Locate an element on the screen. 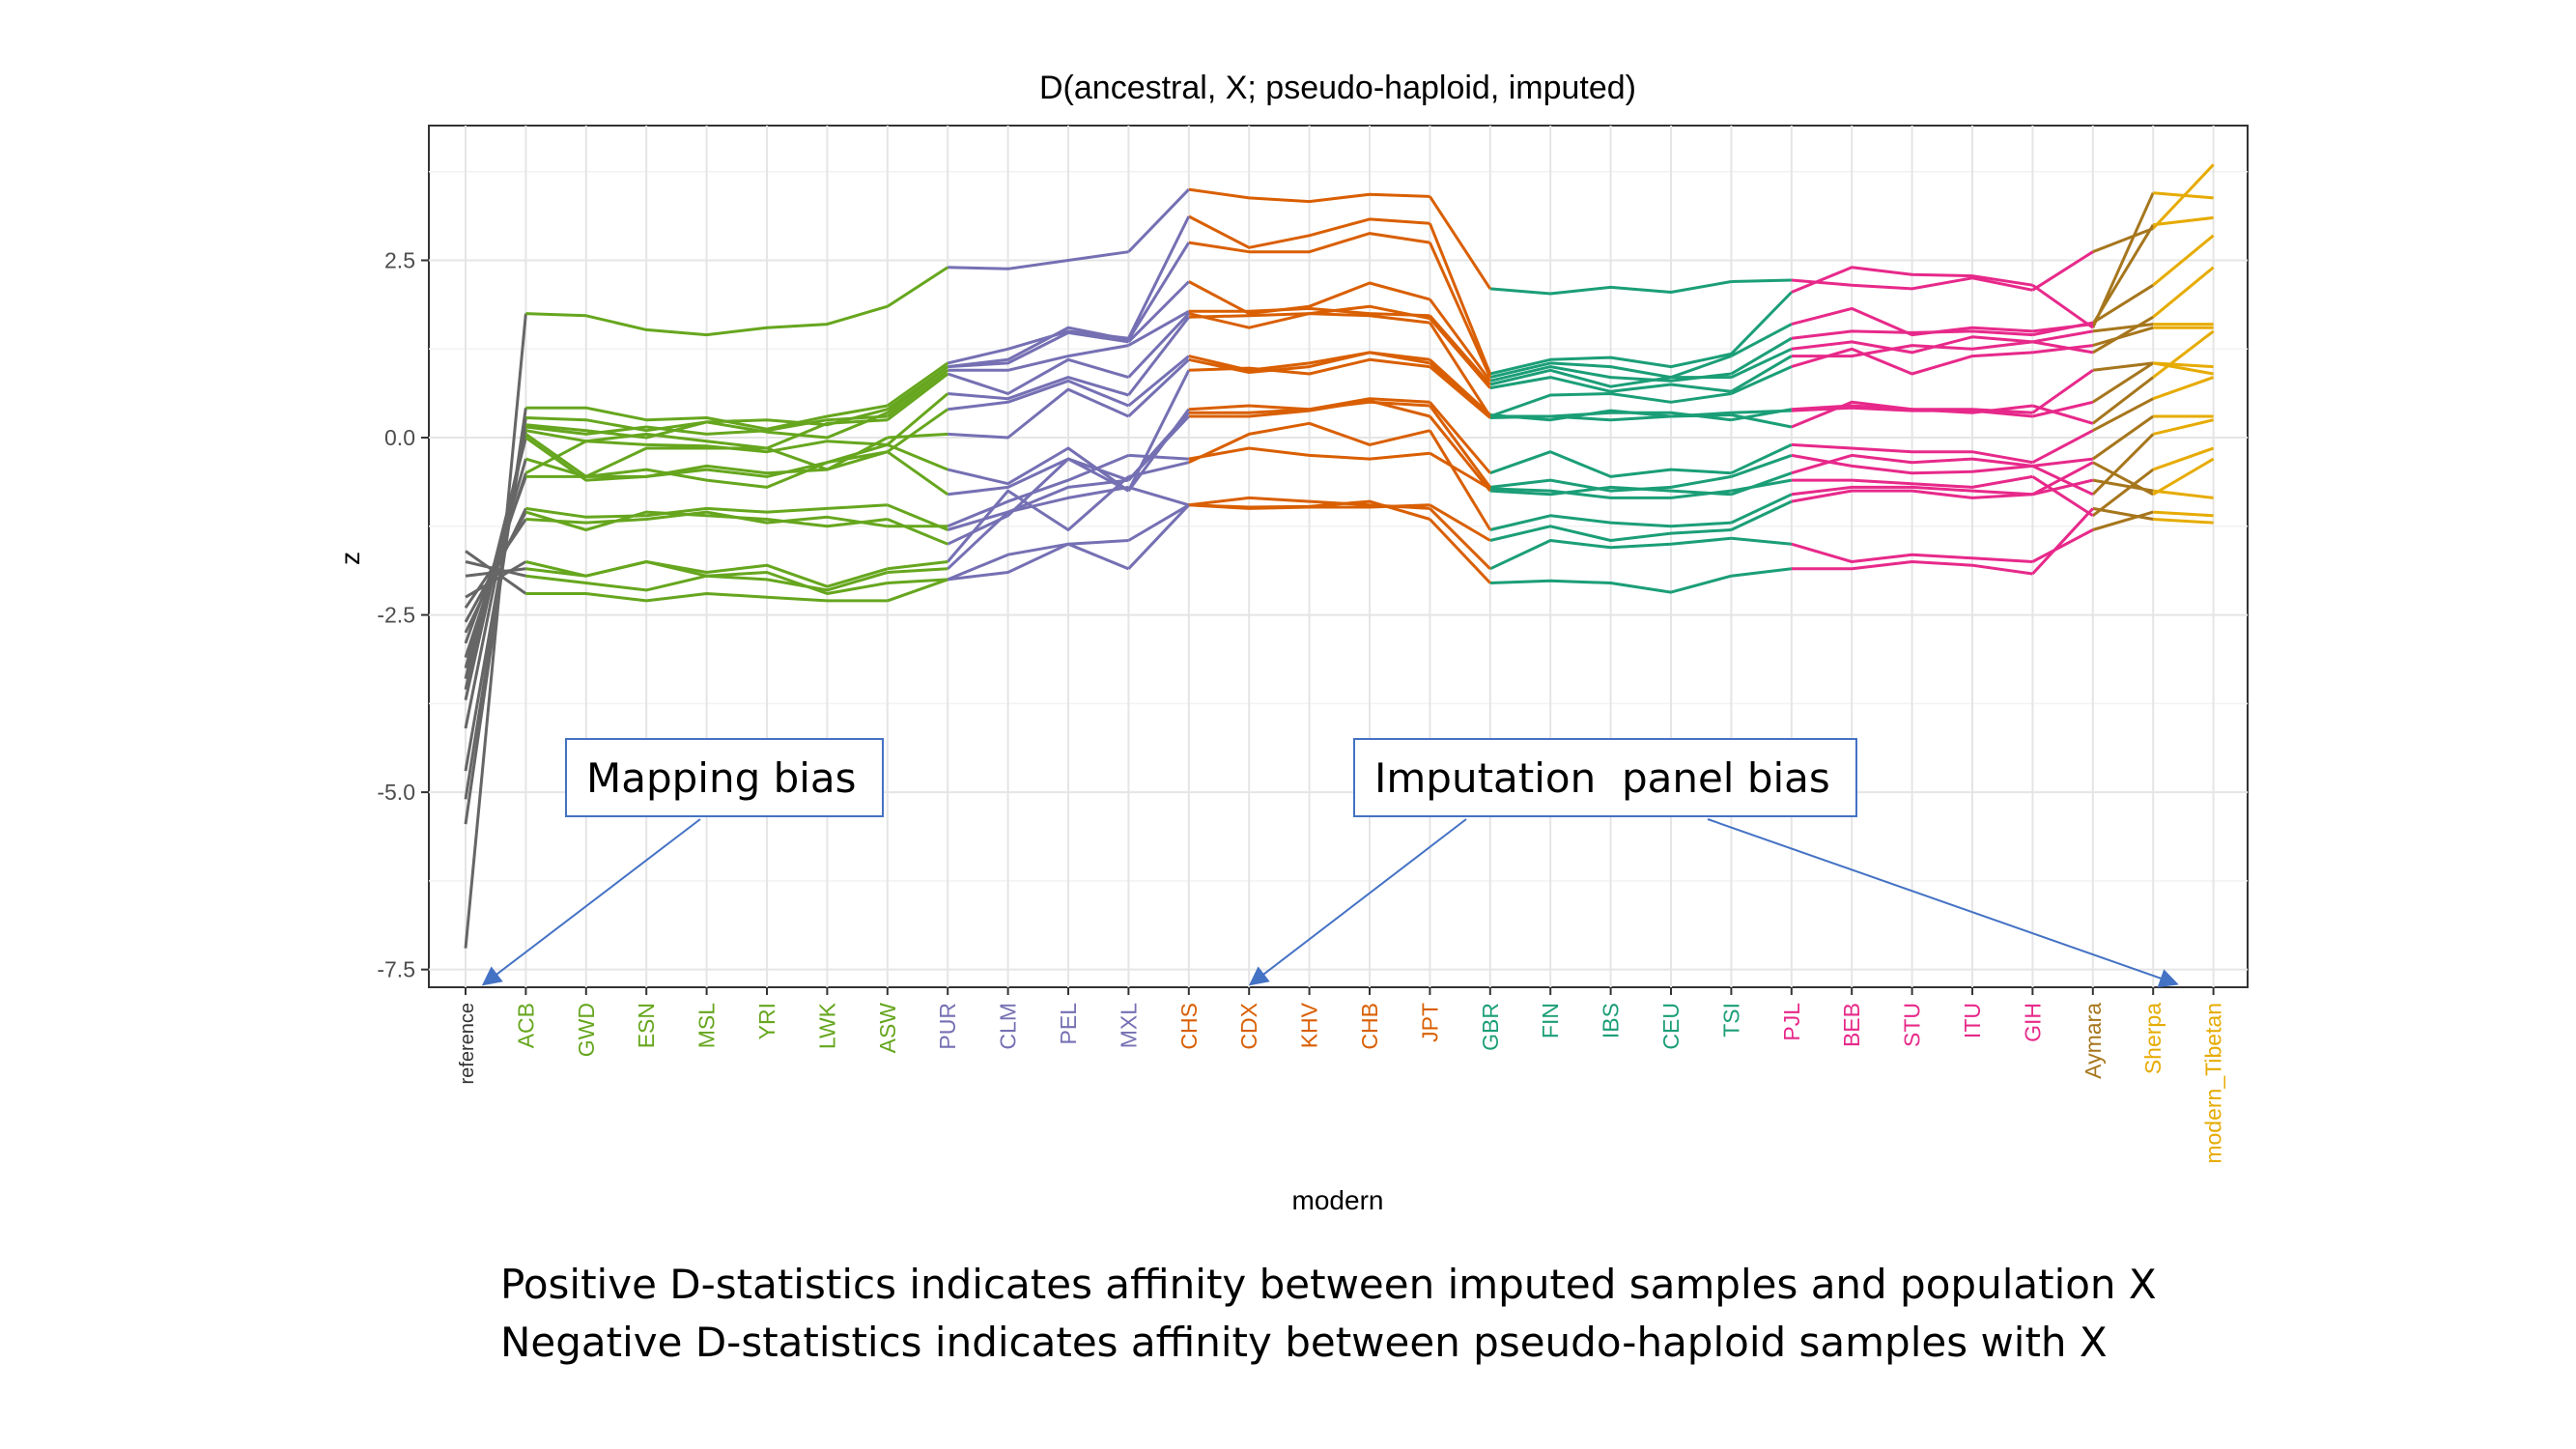 The height and width of the screenshot is (1449, 2576). x-tick-label: FIN is located at coordinates (1550, 1021).